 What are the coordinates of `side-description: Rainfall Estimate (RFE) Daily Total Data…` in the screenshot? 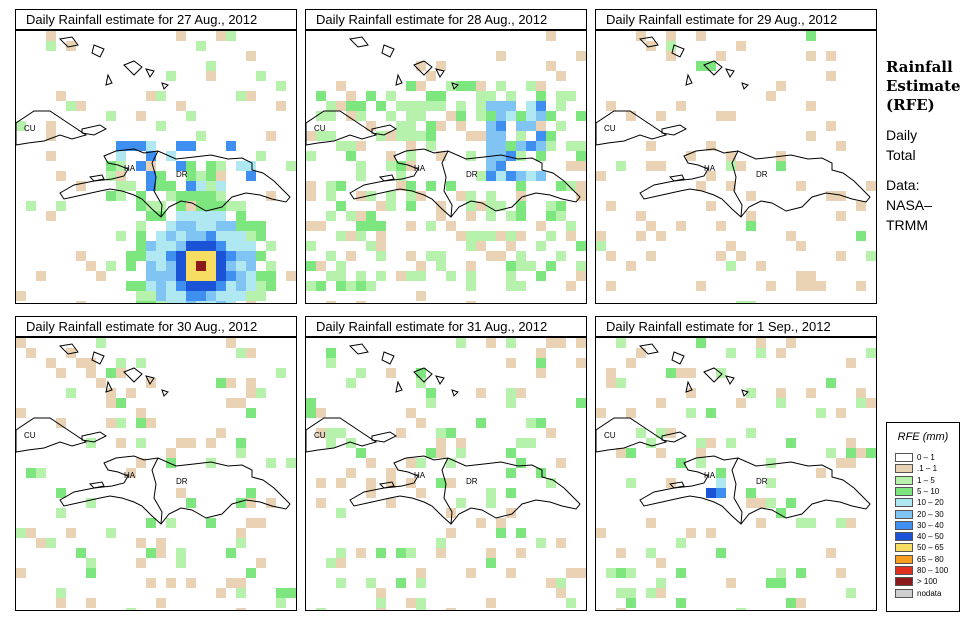 It's located at (928, 146).